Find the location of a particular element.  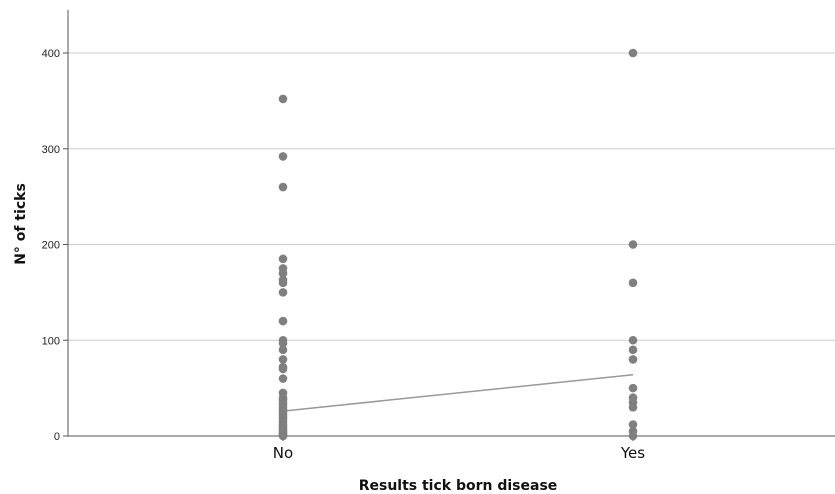

y-axis-title: N° of ticks is located at coordinates (21, 224).